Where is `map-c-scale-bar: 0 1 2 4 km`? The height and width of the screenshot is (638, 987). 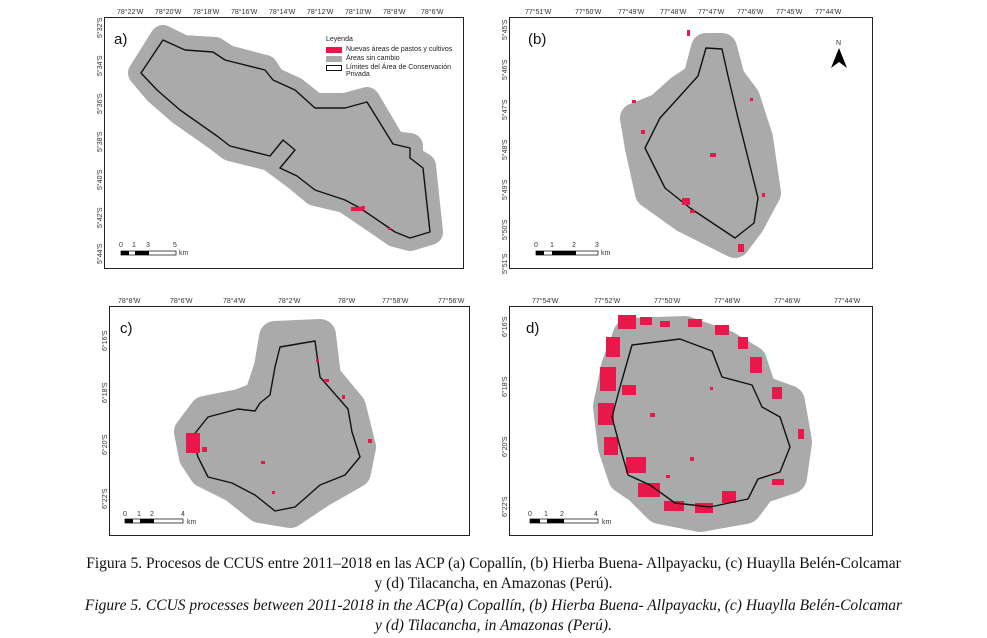
map-c-scale-bar: 0 1 2 4 km is located at coordinates (160, 518).